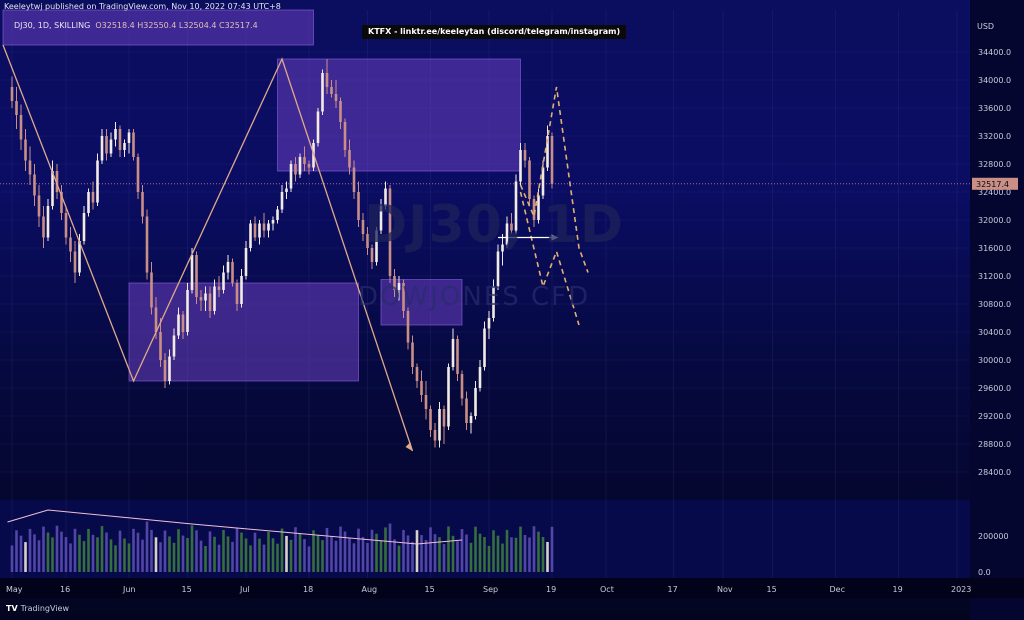  I want to click on volume-tick-label-1: 0.0, so click(984, 572).